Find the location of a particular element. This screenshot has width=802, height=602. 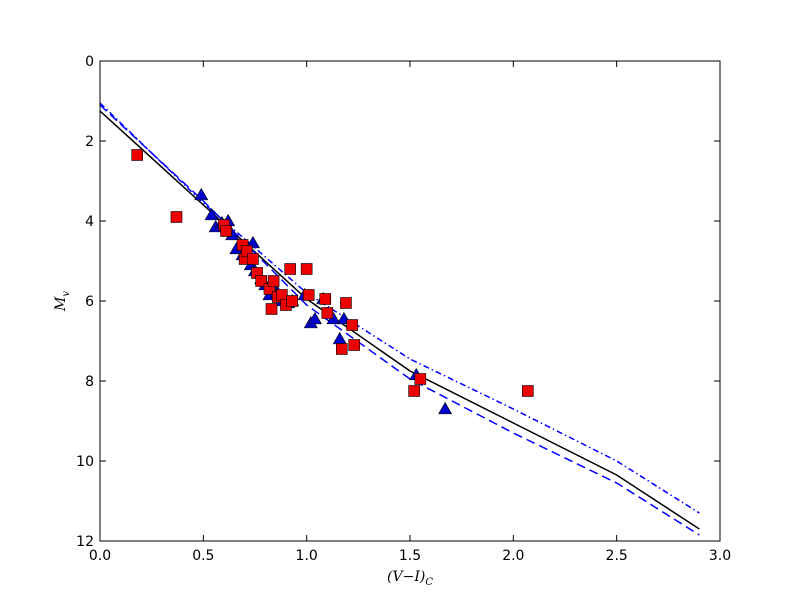

y-tick-label: 2 is located at coordinates (89, 142).